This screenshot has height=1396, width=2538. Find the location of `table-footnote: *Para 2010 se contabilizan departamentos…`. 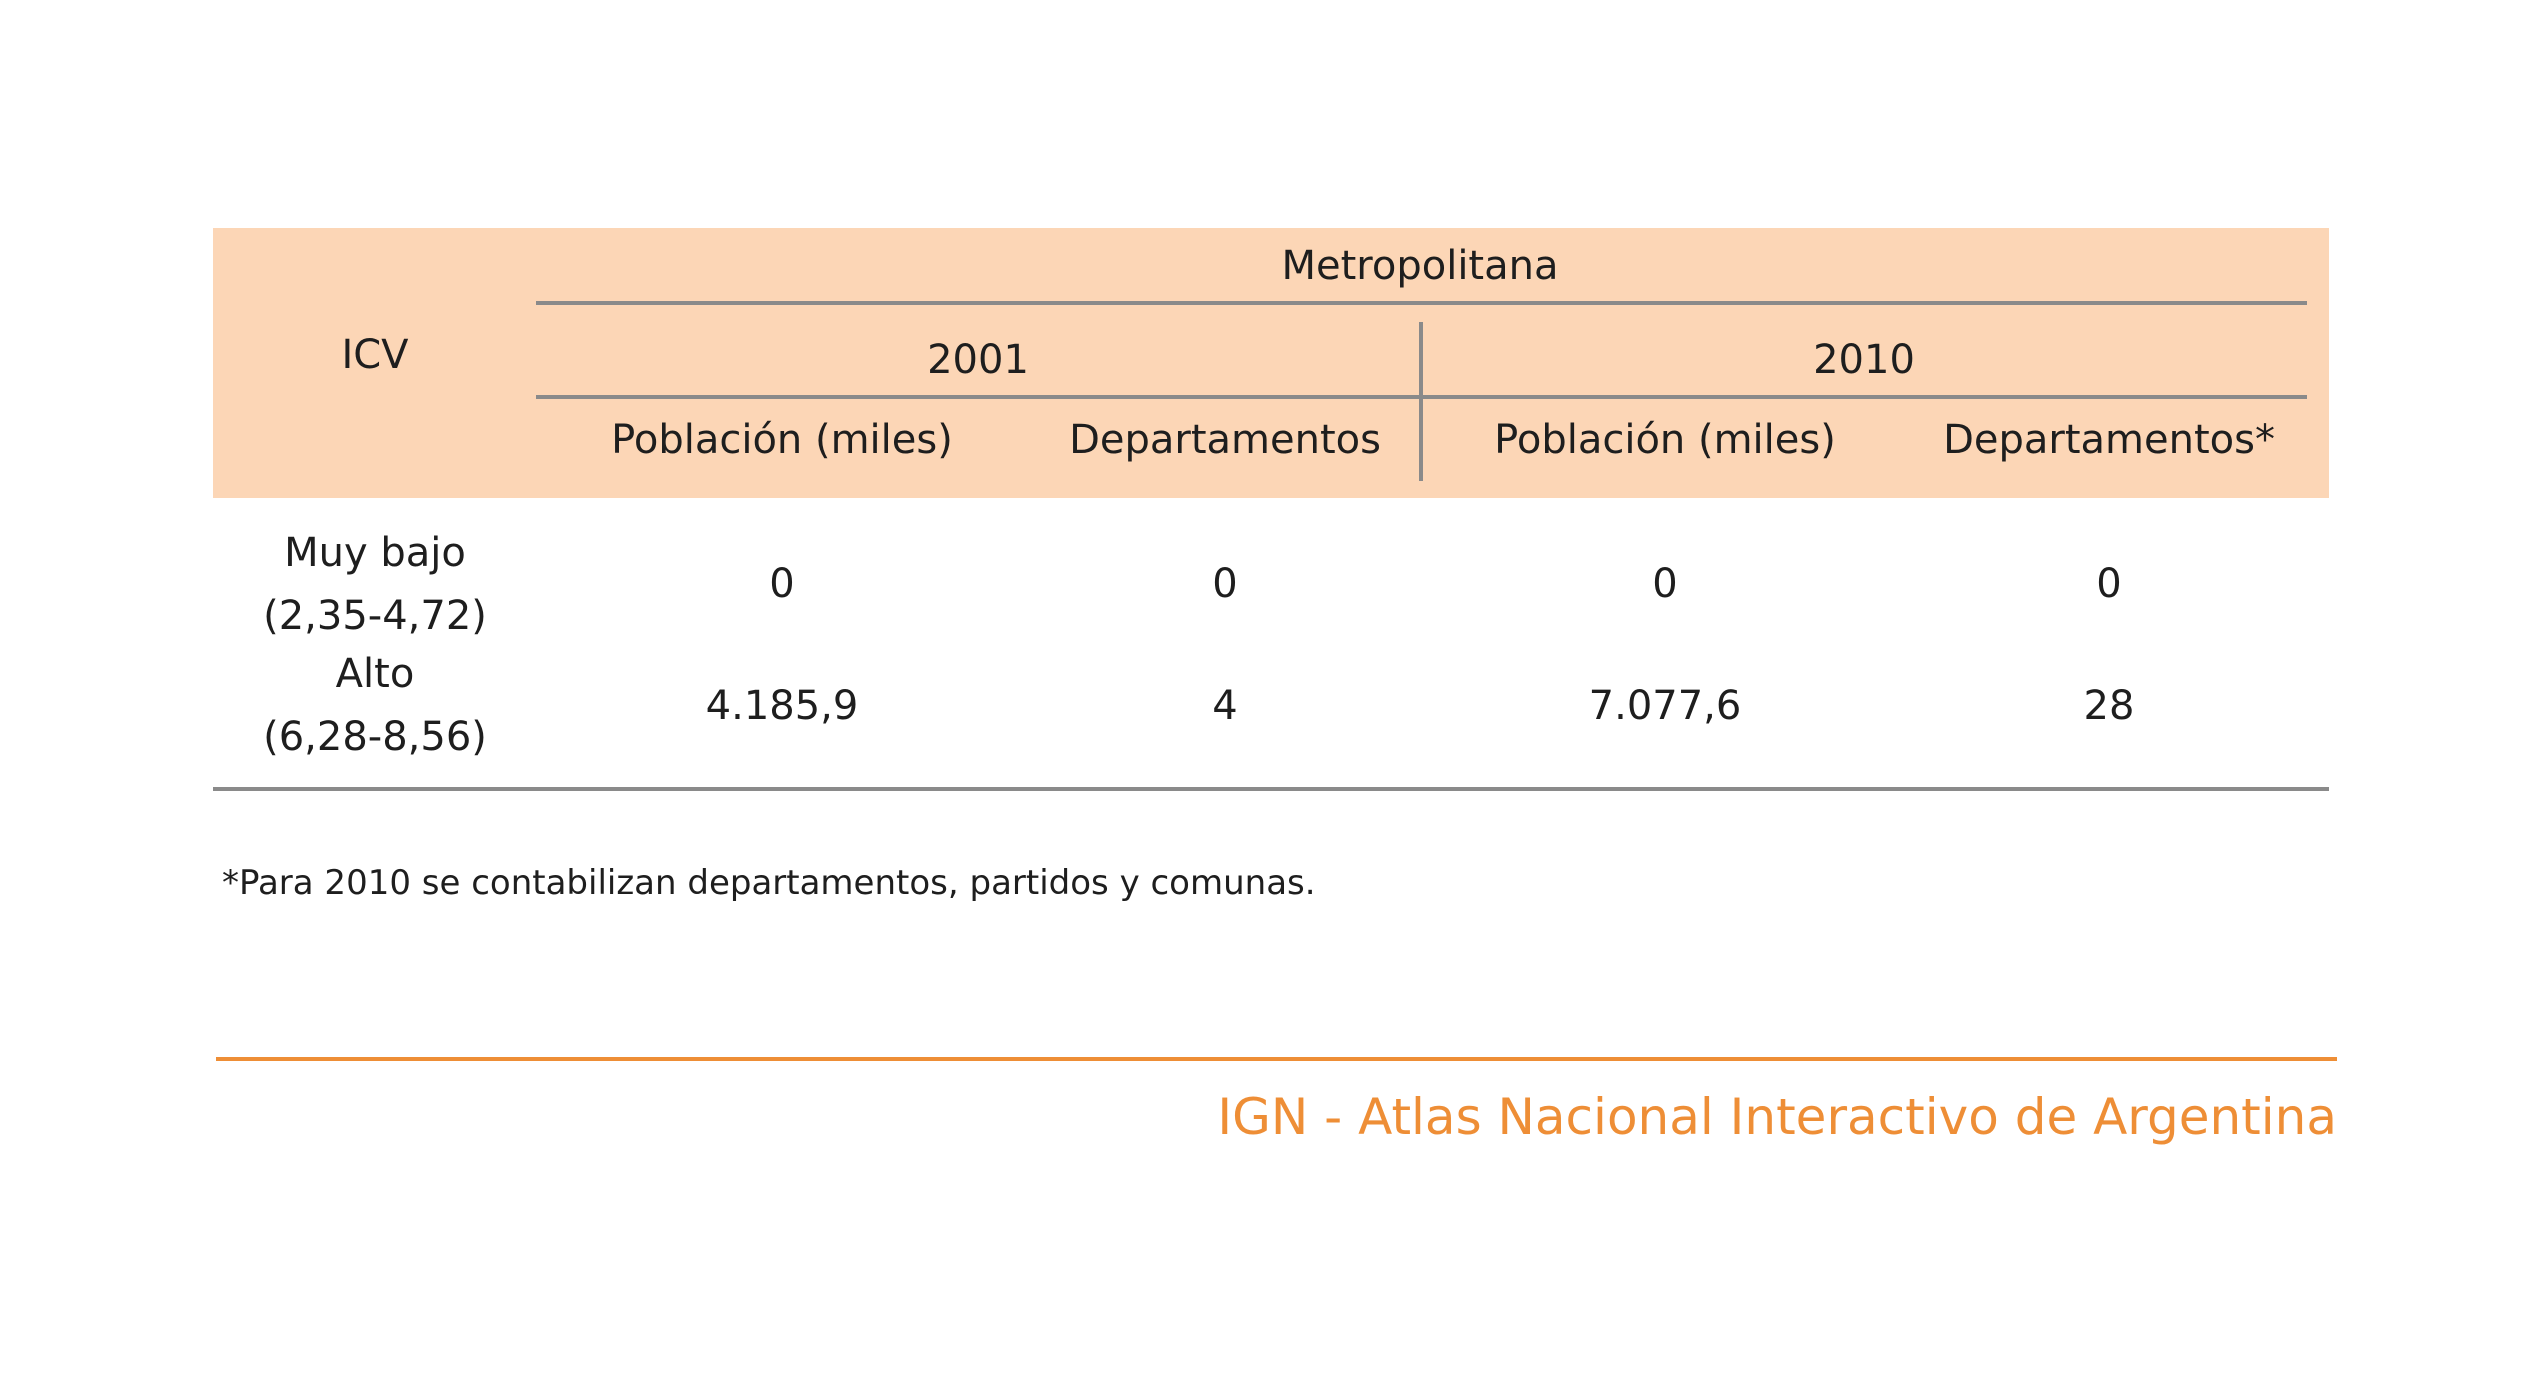

table-footnote: *Para 2010 se contabilizan departamentos… is located at coordinates (769, 883).